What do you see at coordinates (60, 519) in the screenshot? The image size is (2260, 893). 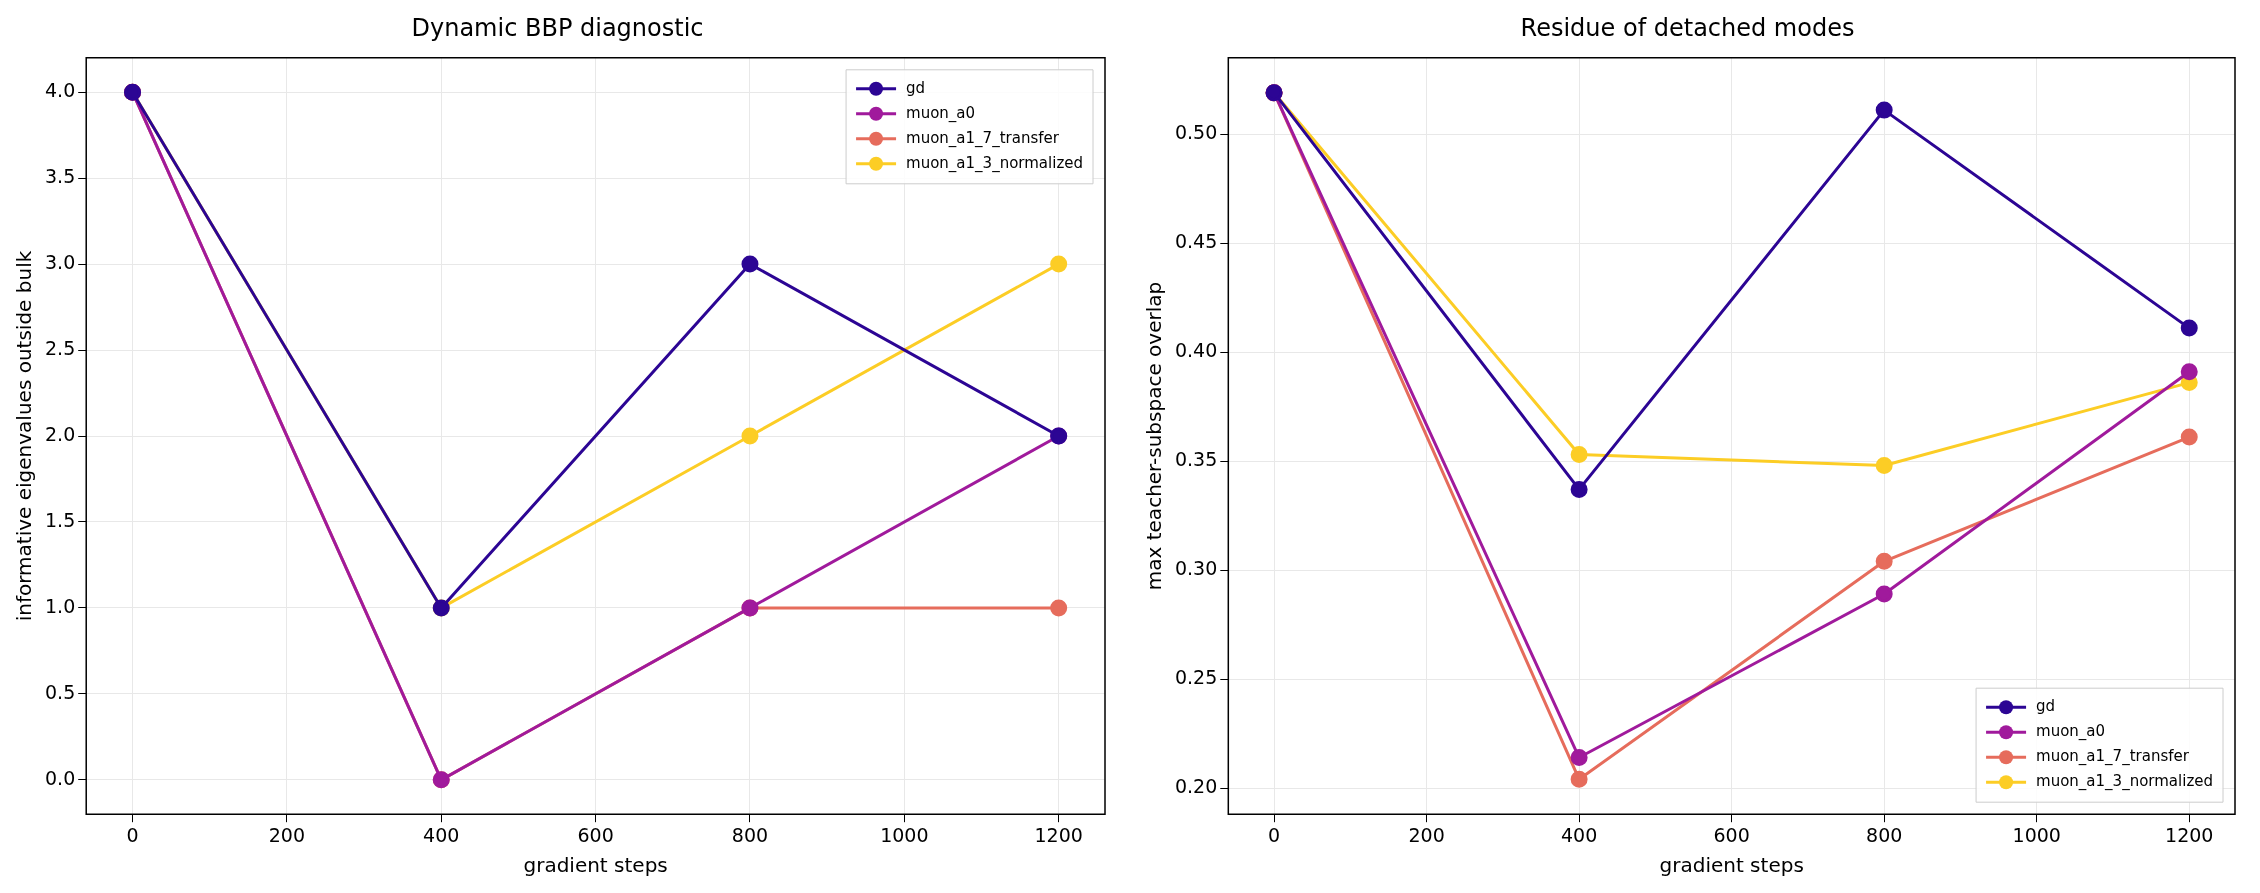 I see `y-tick-label: 1.5` at bounding box center [60, 519].